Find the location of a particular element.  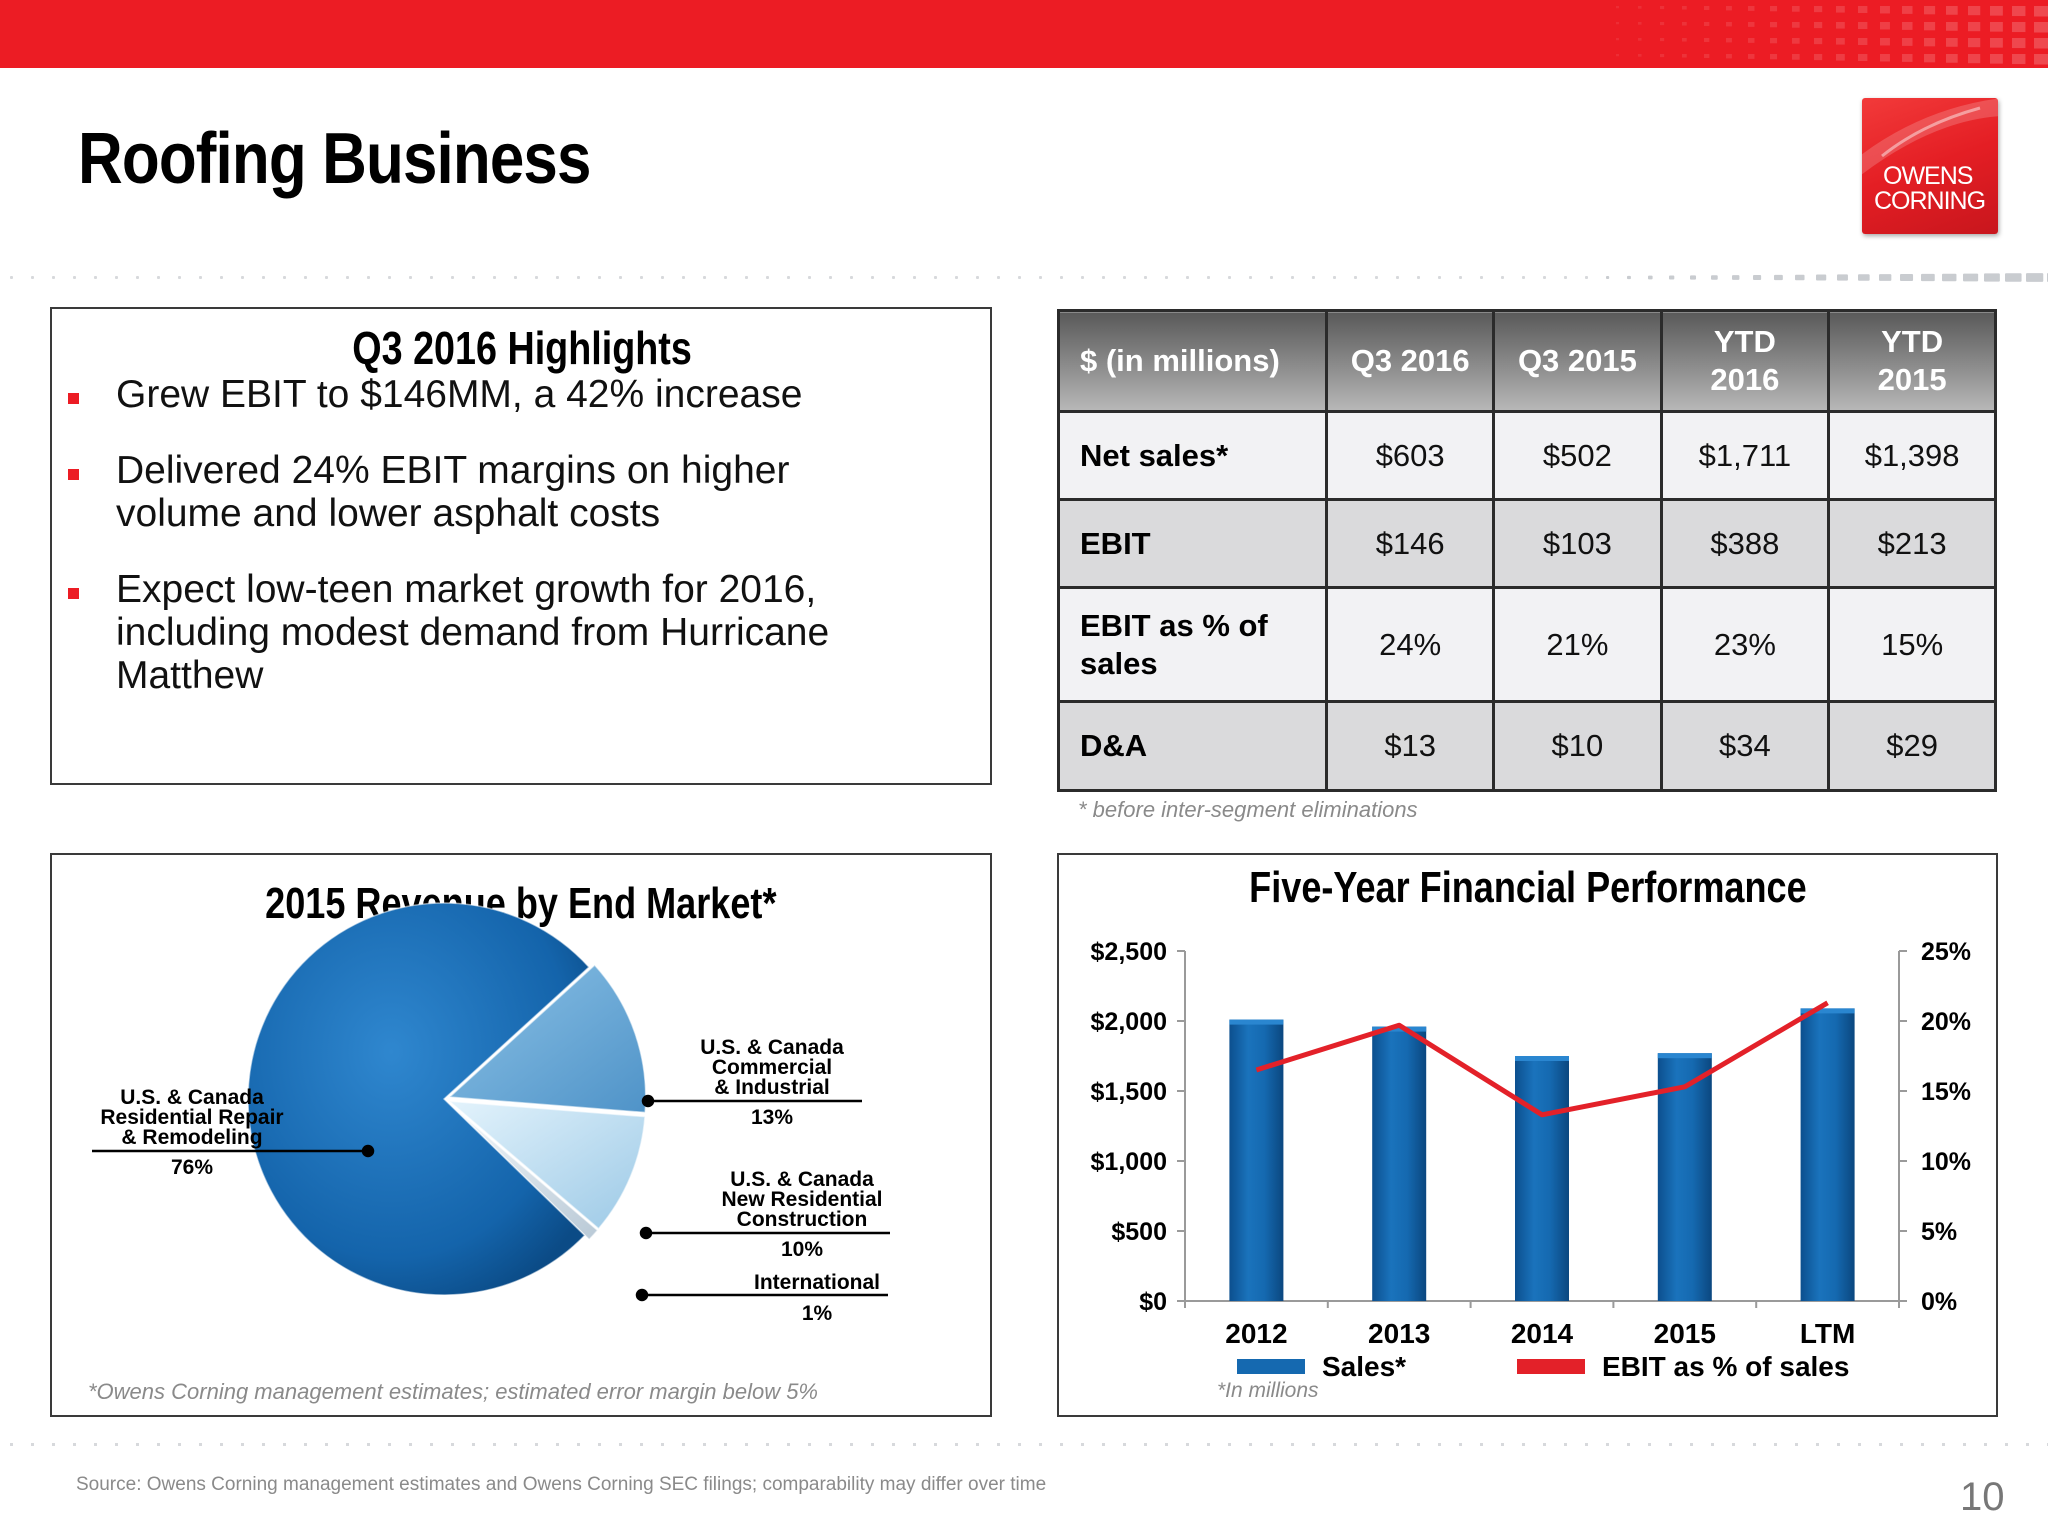

pie-slice-new-residential is located at coordinates (546, 1165).